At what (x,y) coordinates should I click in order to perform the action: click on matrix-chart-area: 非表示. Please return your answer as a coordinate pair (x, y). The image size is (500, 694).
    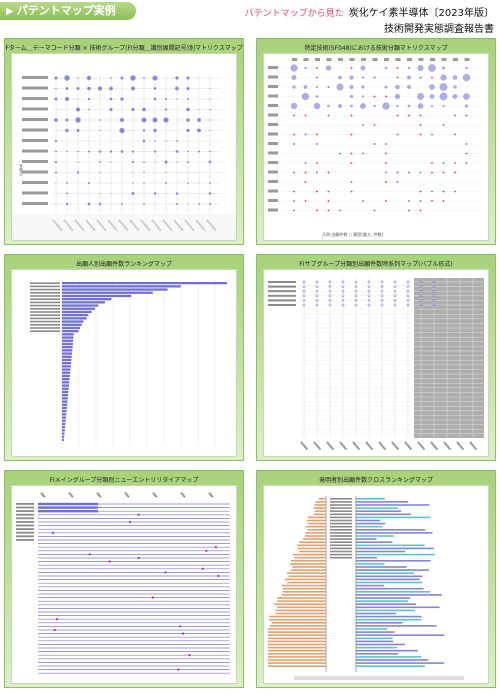
    Looking at the image, I should click on (124, 147).